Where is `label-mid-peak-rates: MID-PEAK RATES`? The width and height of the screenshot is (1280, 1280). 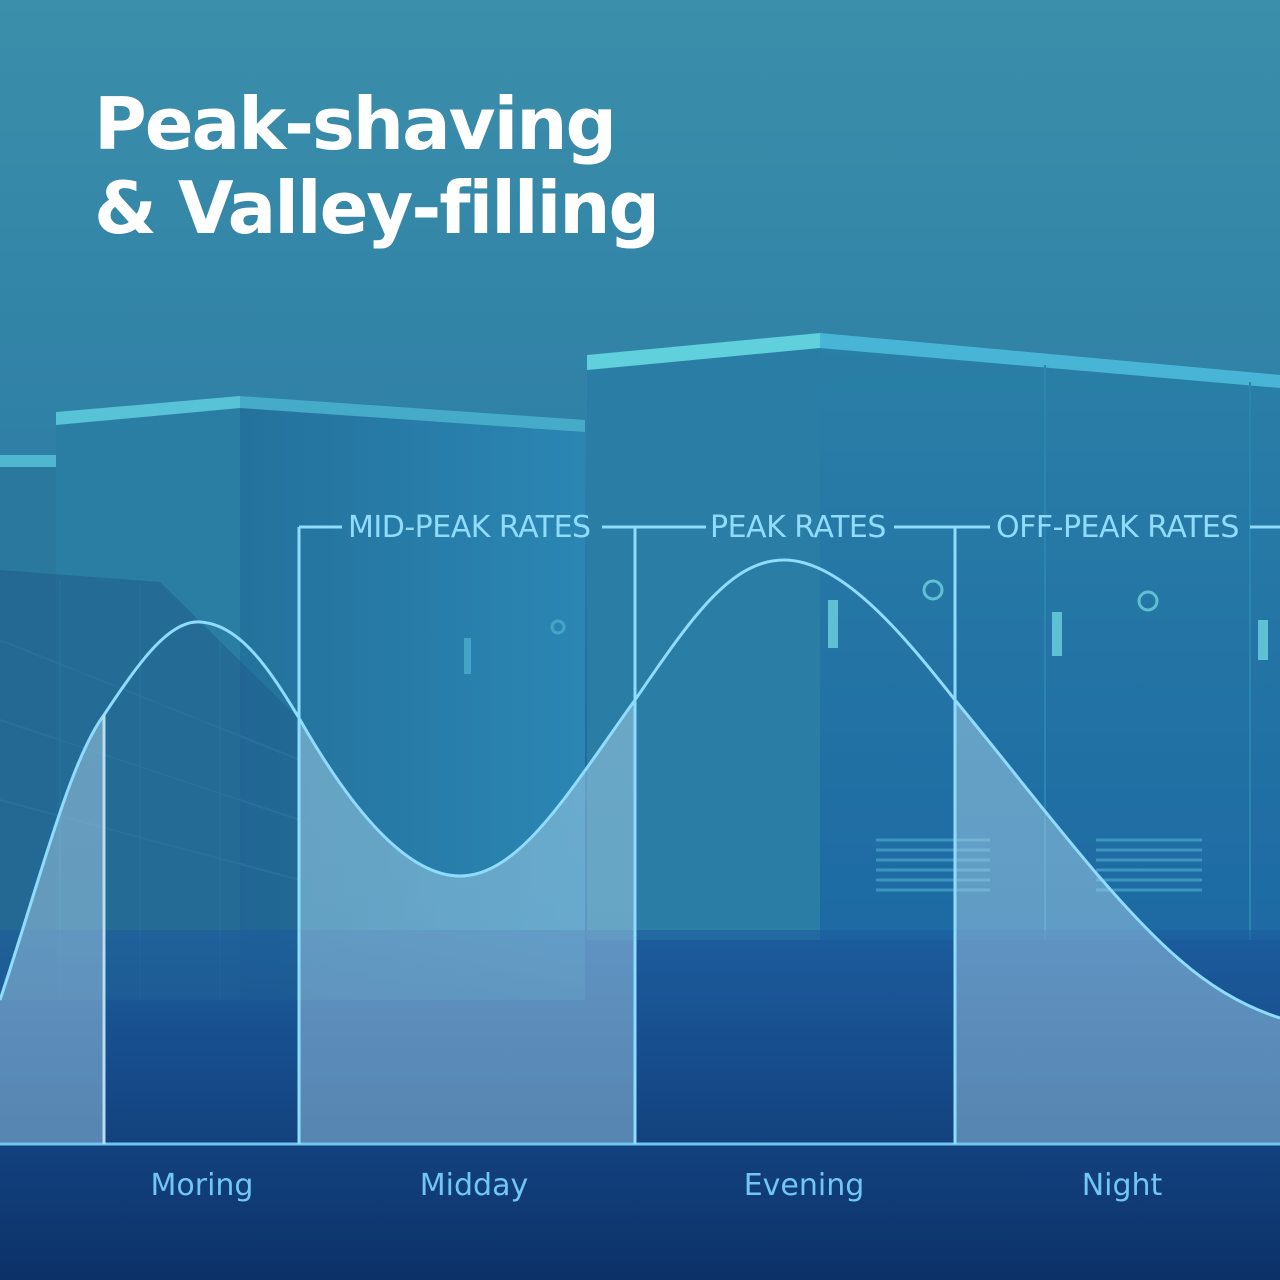
label-mid-peak-rates: MID-PEAK RATES is located at coordinates (469, 527).